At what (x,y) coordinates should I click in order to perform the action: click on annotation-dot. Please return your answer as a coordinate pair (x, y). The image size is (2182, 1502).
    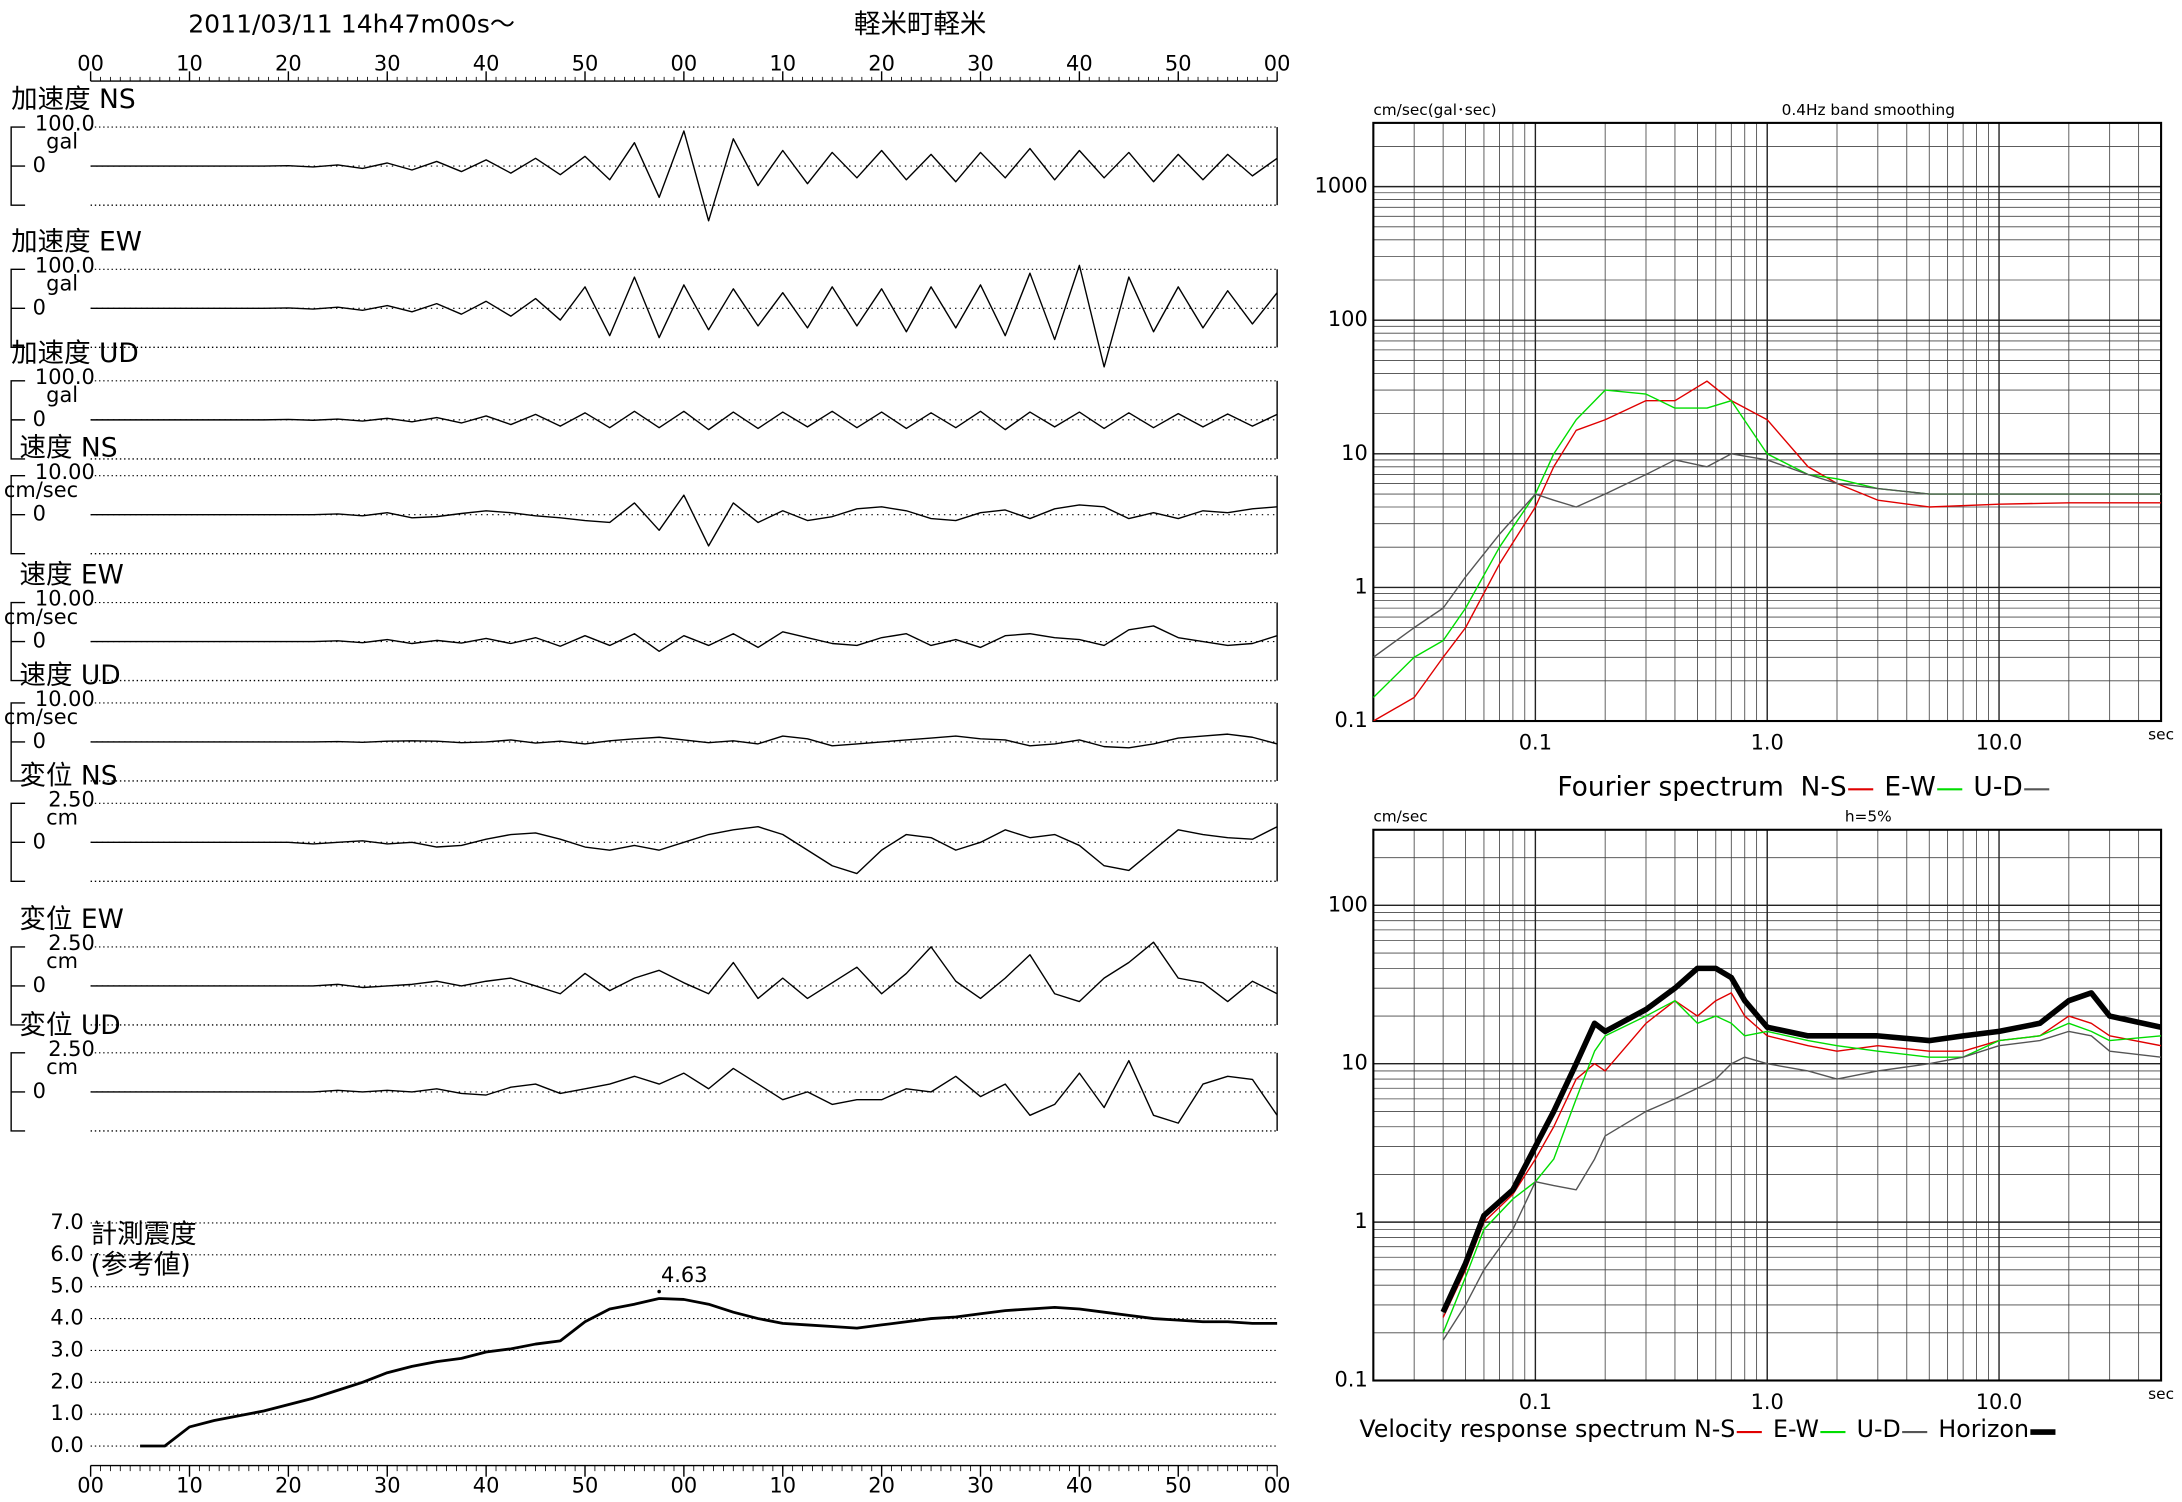
    Looking at the image, I should click on (659, 1291).